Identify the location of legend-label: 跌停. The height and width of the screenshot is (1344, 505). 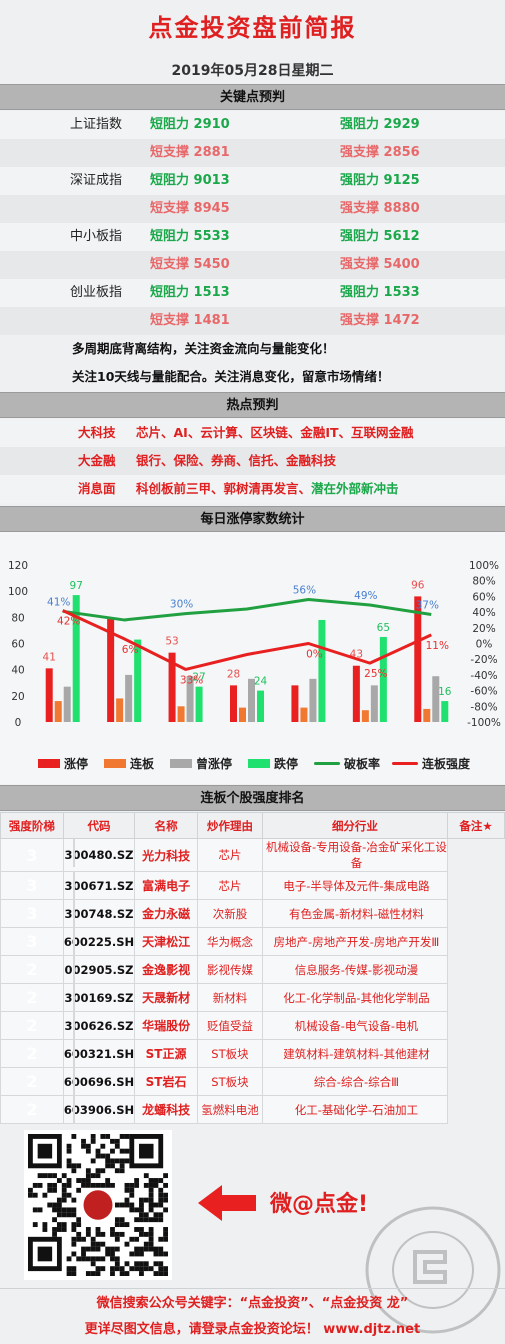
(286, 764).